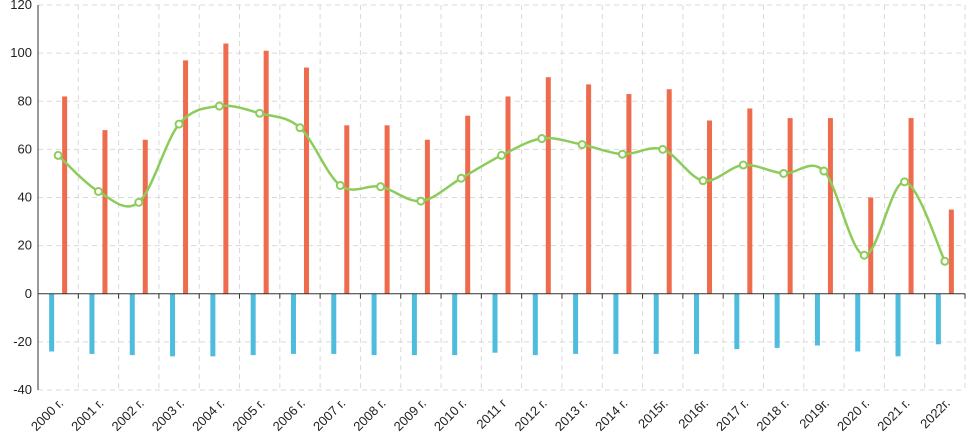  I want to click on x-tick-label: 2007 г., so click(329, 415).